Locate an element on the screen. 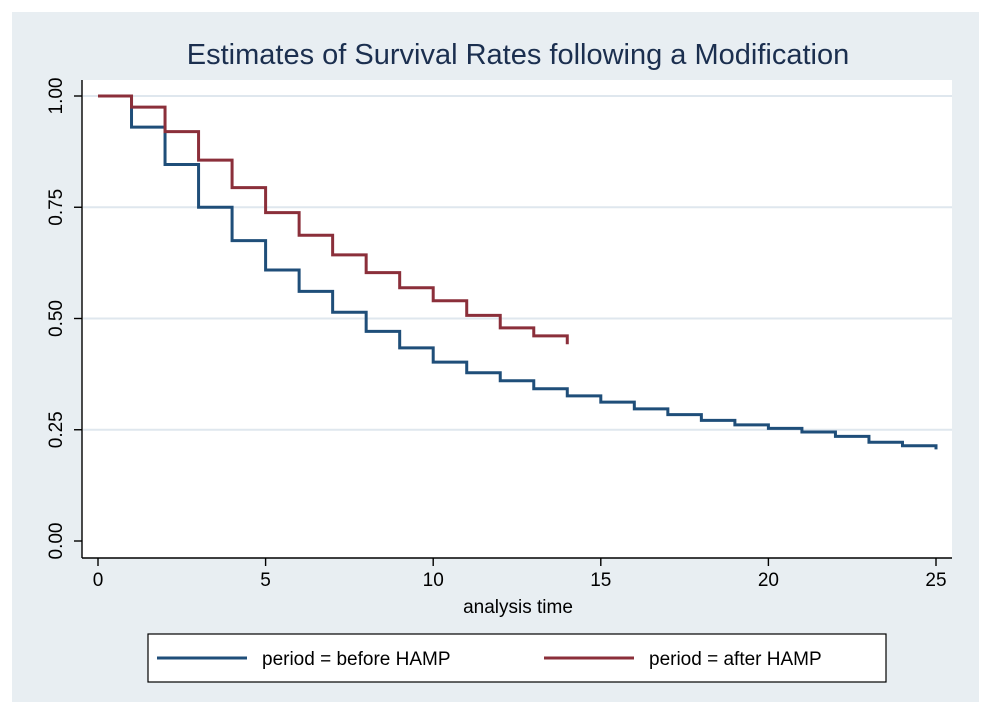 The image size is (991, 714). x-tick-label-4: 20 is located at coordinates (768, 580).